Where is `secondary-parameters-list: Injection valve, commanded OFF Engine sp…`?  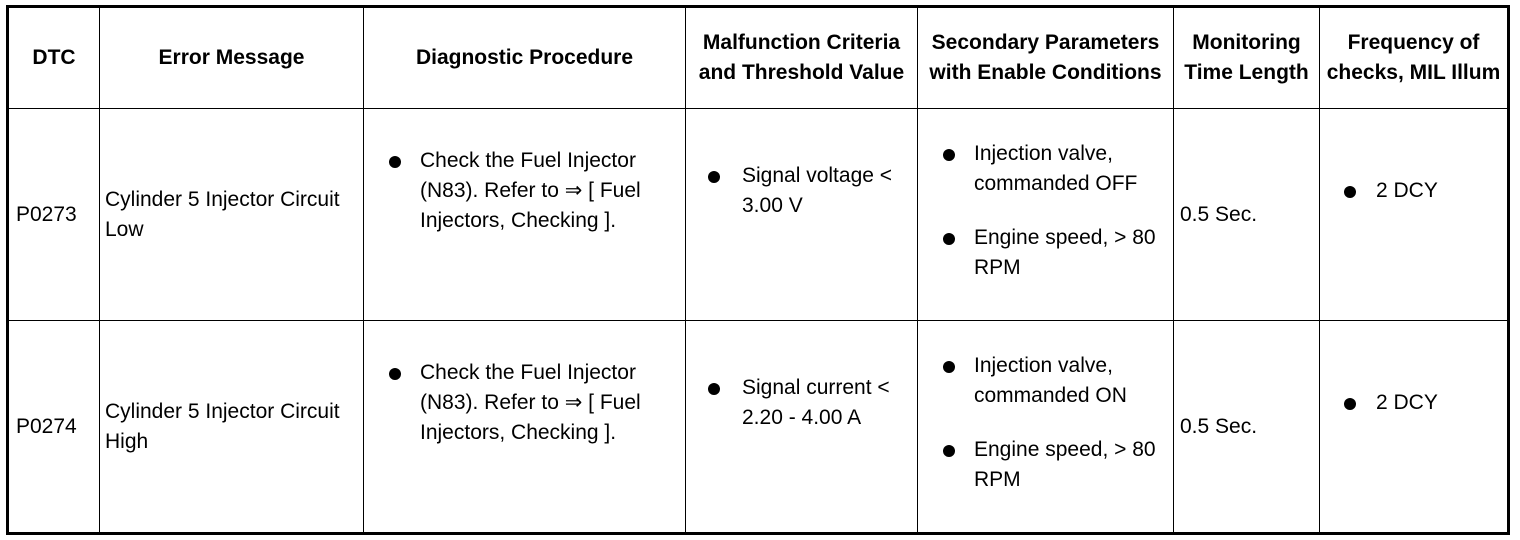 secondary-parameters-list: Injection valve, commanded OFF Engine sp… is located at coordinates (1045, 211).